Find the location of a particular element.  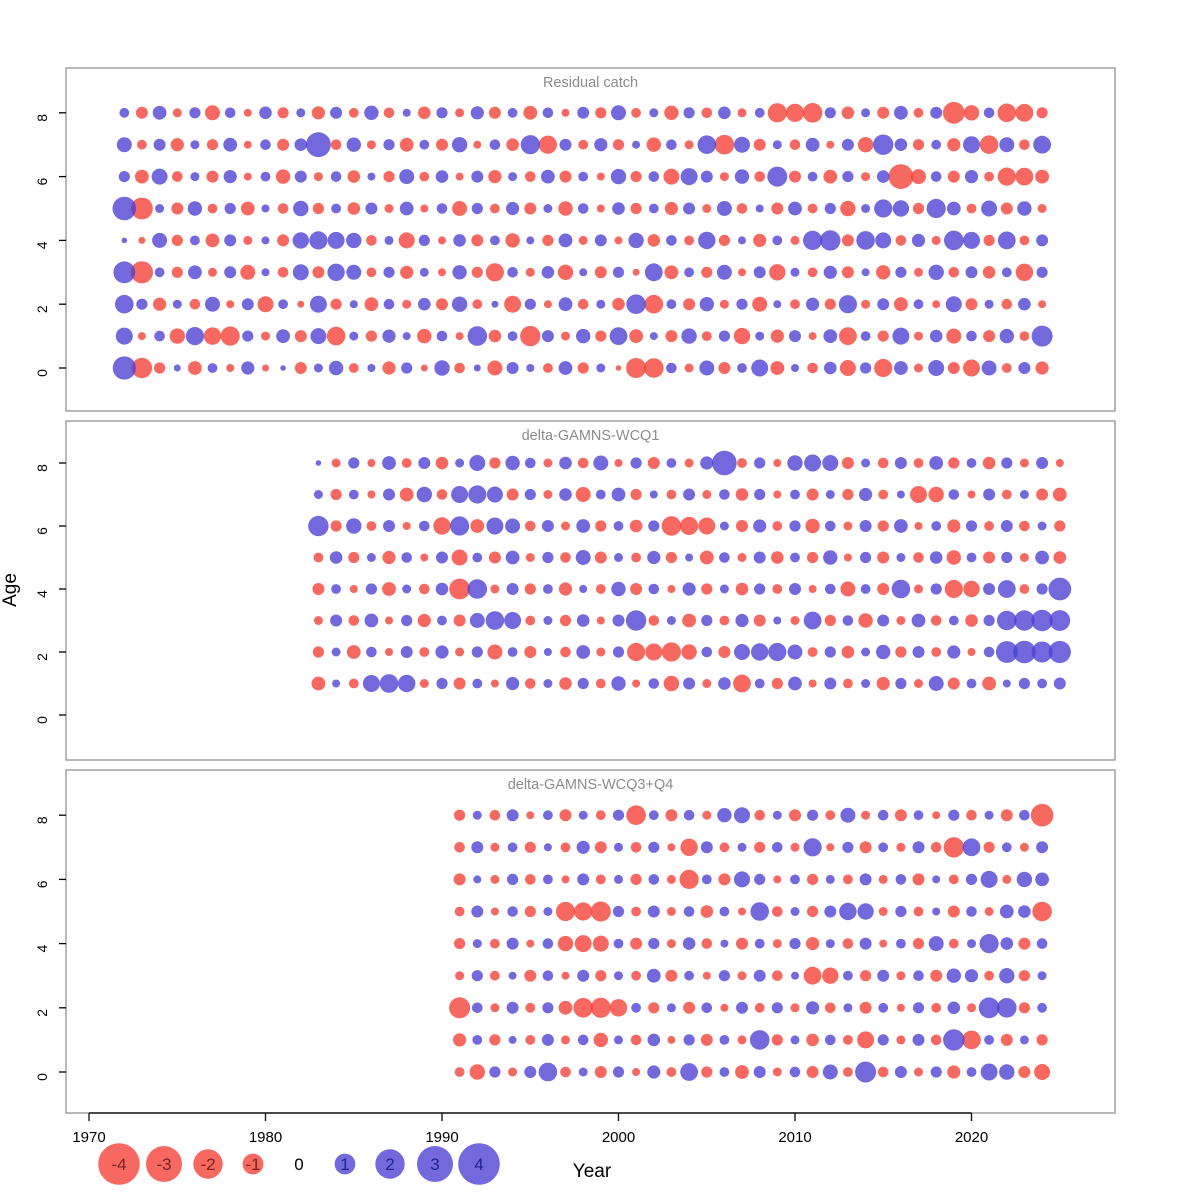

x-tick-label: 2000 is located at coordinates (618, 1137).